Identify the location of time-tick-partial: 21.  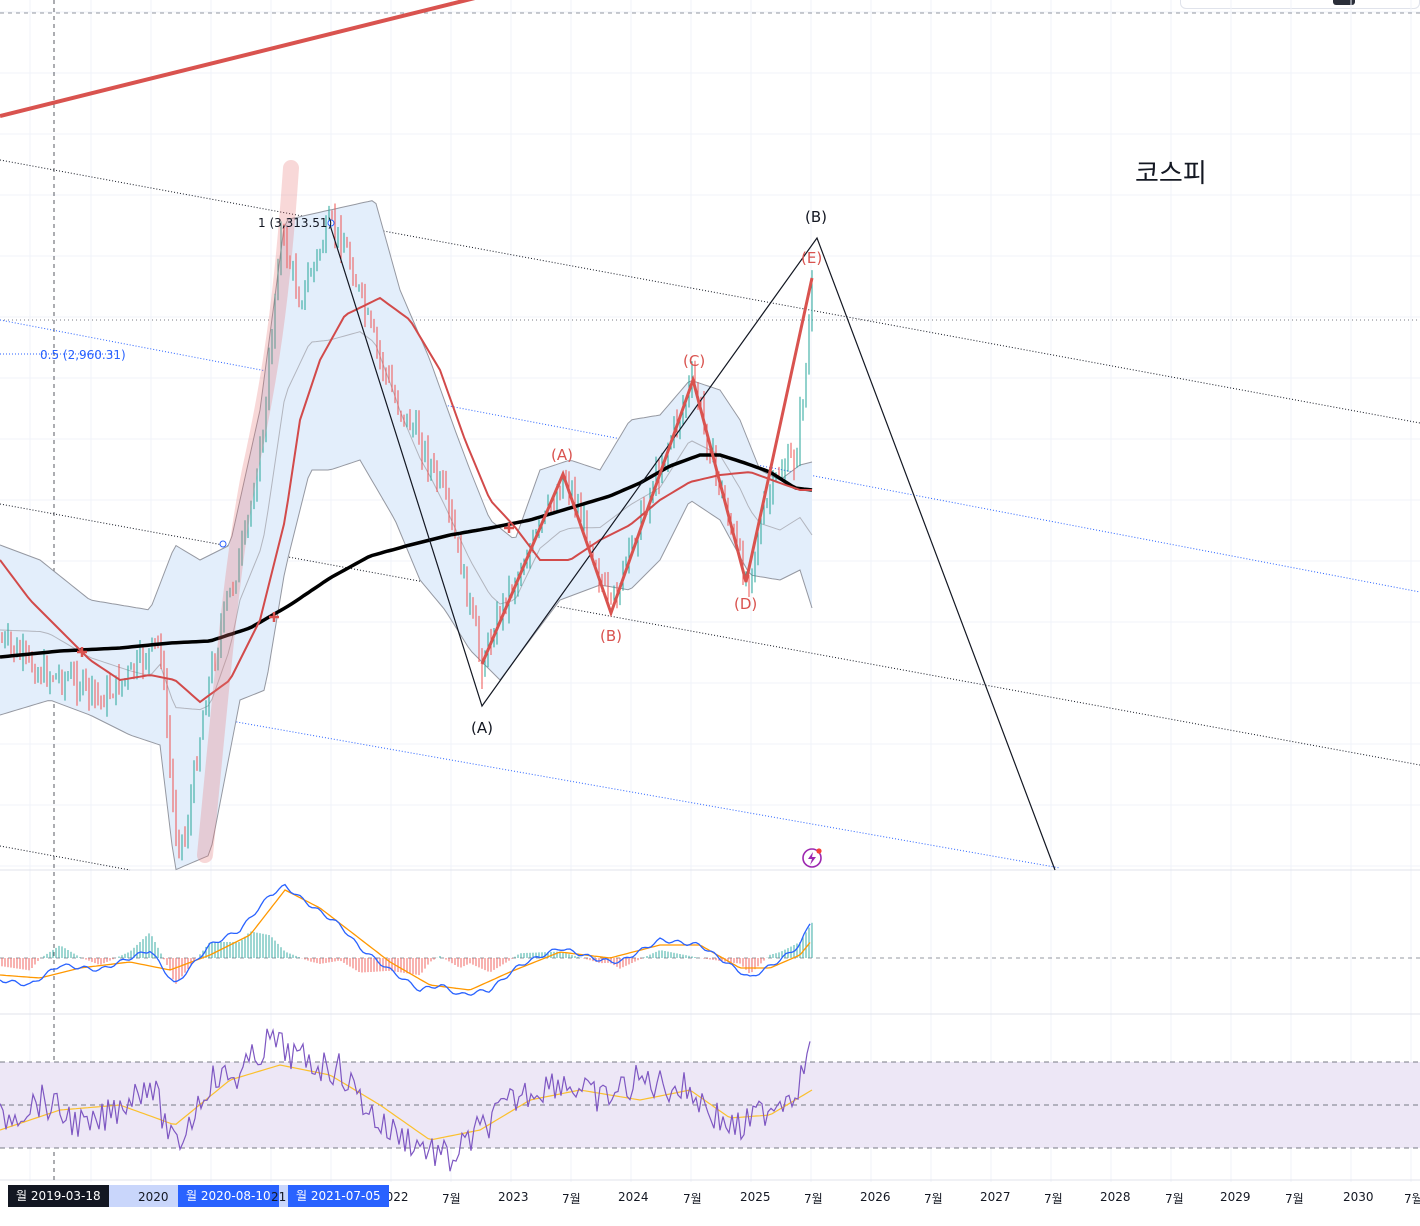
(279, 1197).